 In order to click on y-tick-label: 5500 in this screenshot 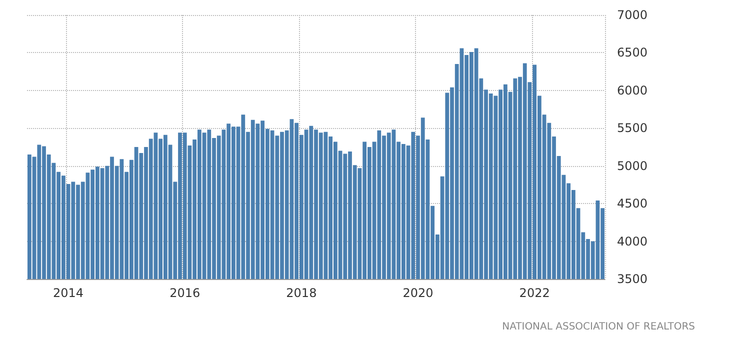, I will do `click(632, 128)`.